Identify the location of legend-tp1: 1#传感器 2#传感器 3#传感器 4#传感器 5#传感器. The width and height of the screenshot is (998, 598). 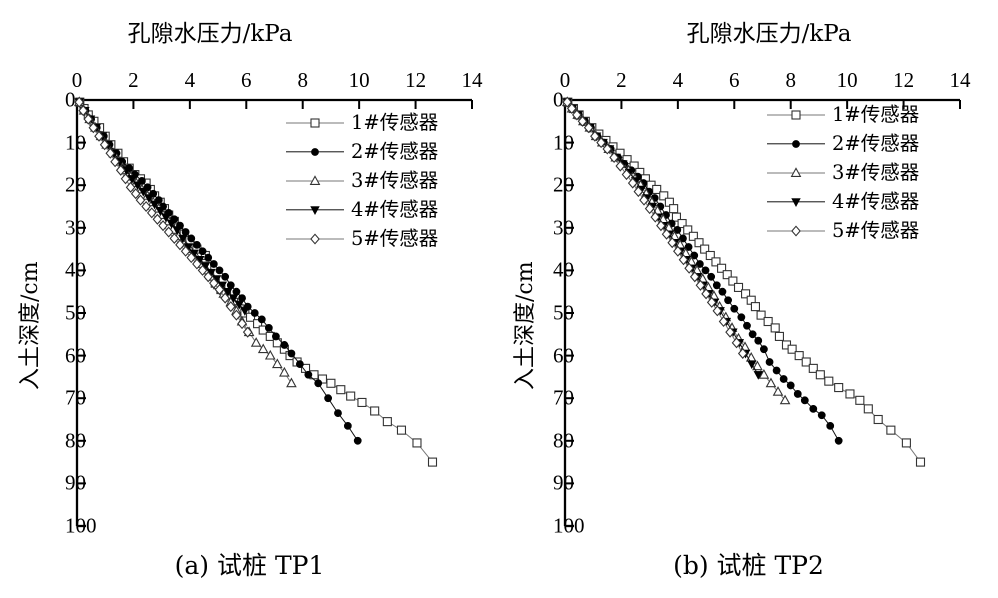
(362, 180).